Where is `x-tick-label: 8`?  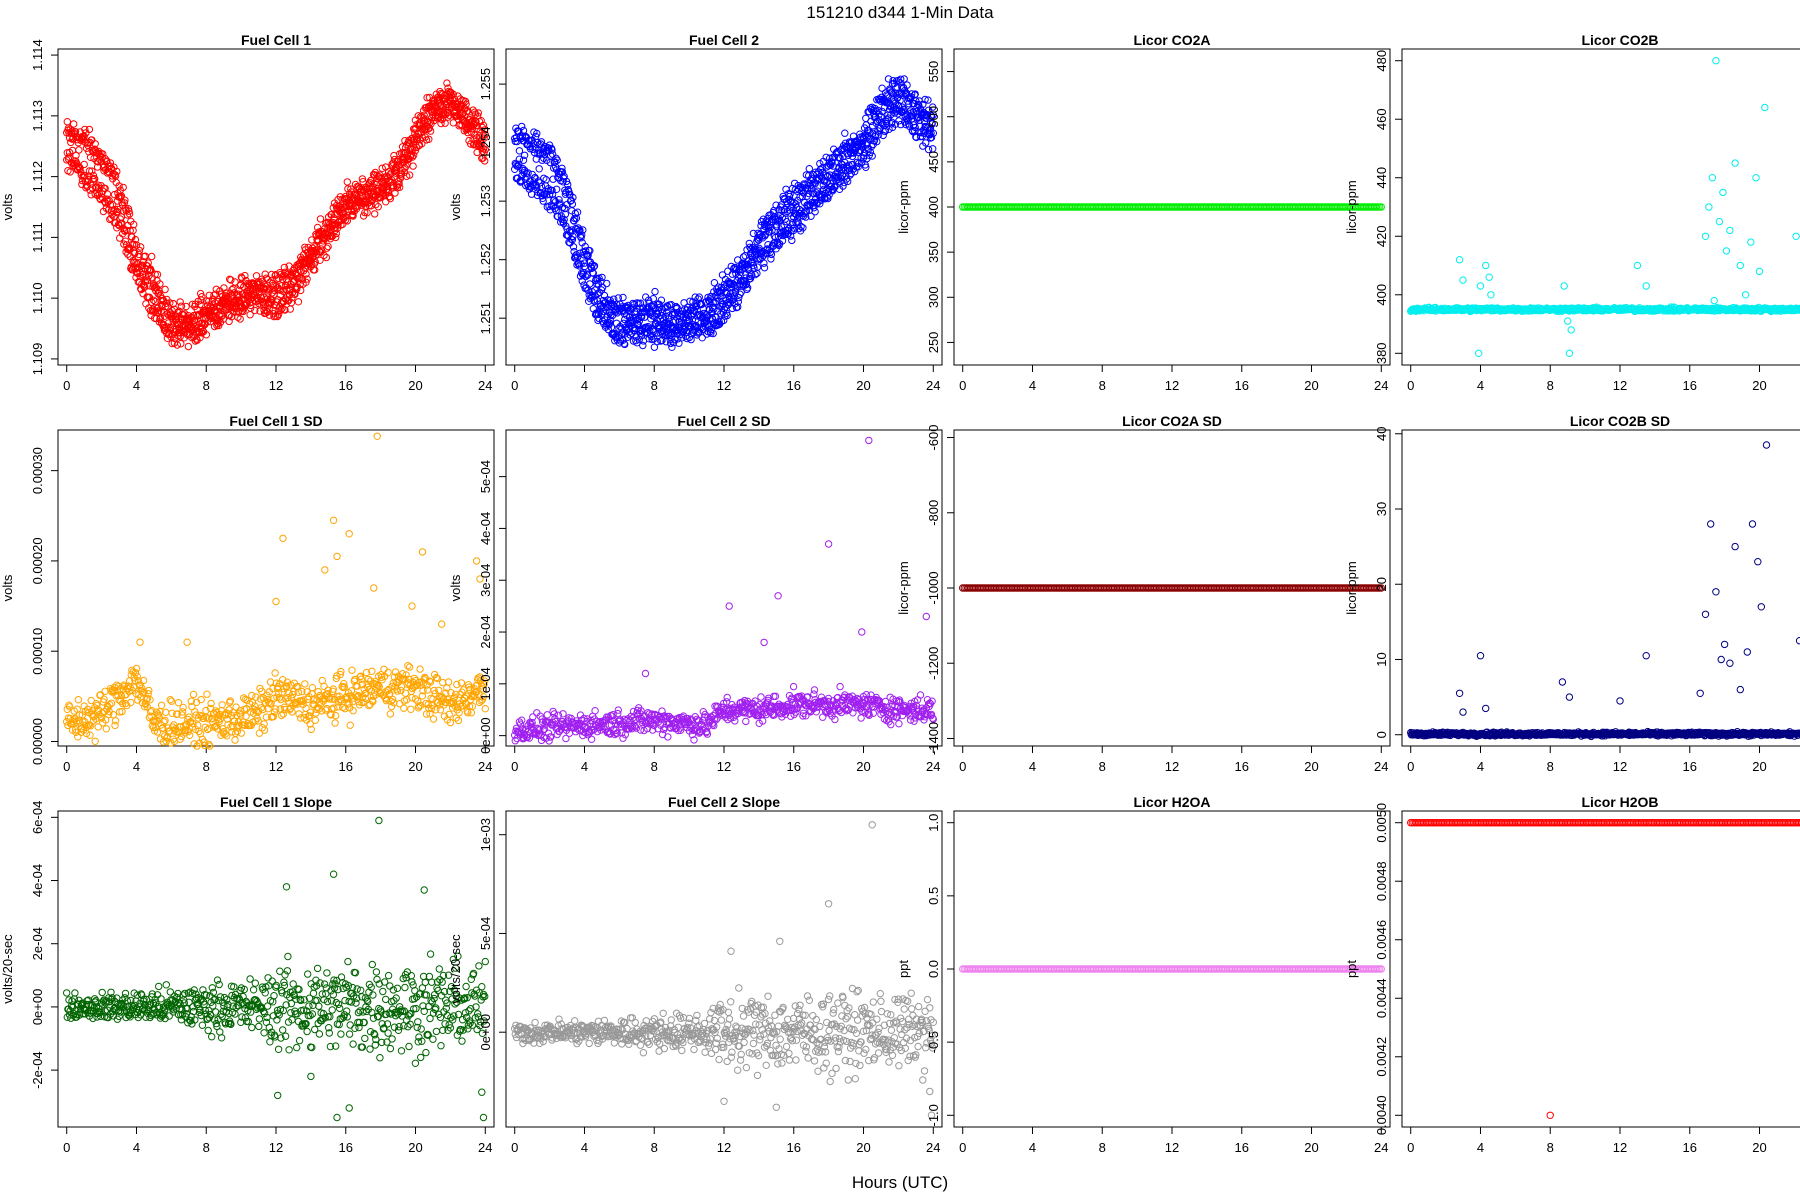 x-tick-label: 8 is located at coordinates (1550, 385).